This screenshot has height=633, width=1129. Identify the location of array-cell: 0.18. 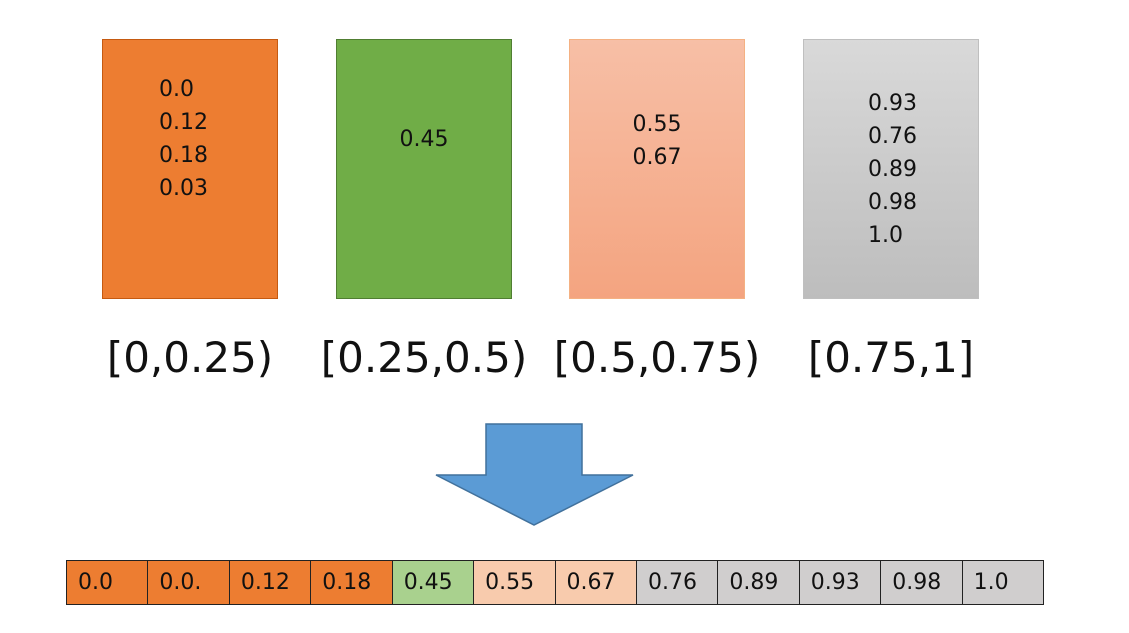
(352, 582).